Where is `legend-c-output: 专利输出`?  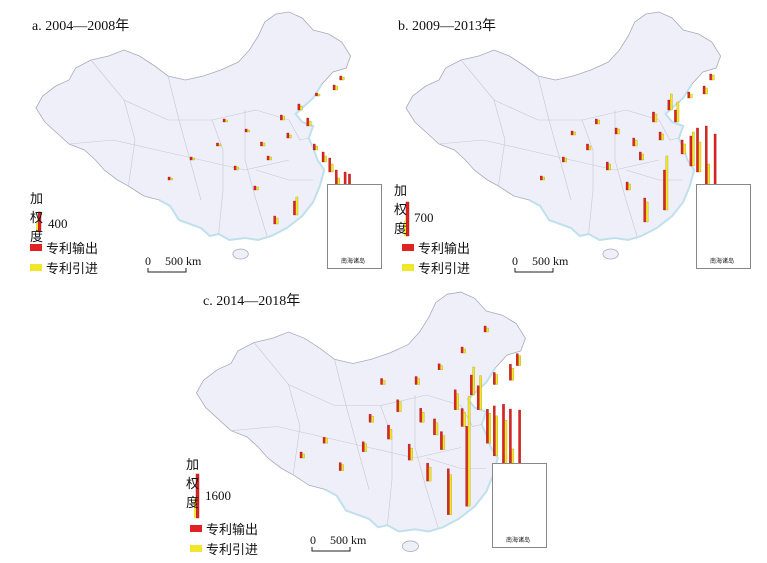
legend-c-output: 专利输出 is located at coordinates (224, 528).